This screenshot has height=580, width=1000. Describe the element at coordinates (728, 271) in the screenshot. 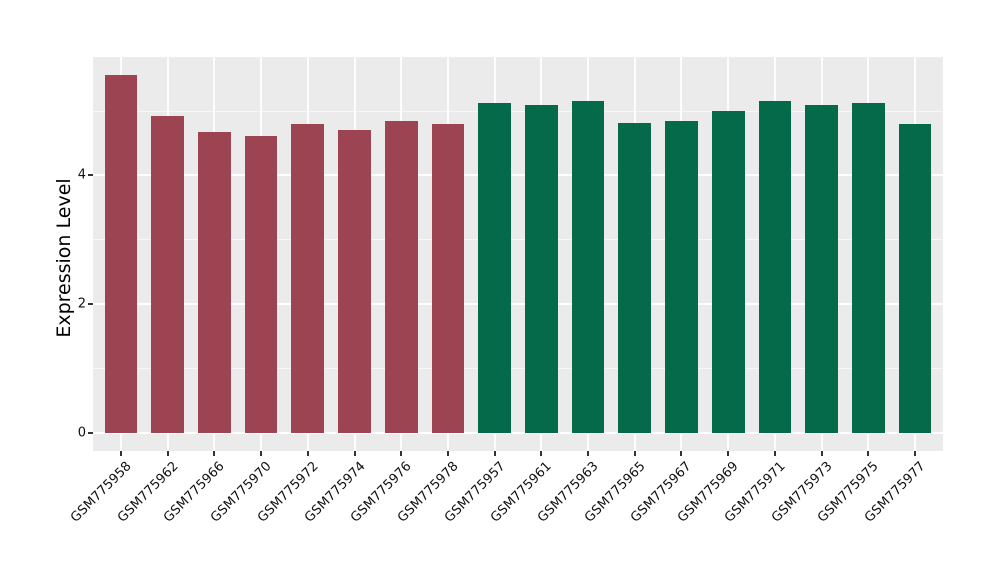

I see `bar-GSM775969` at that location.